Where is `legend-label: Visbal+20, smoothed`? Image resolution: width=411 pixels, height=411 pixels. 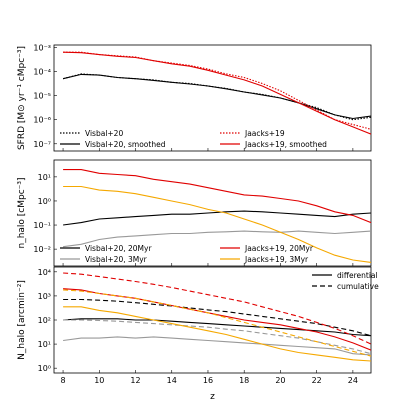 legend-label: Visbal+20, smoothed is located at coordinates (125, 144).